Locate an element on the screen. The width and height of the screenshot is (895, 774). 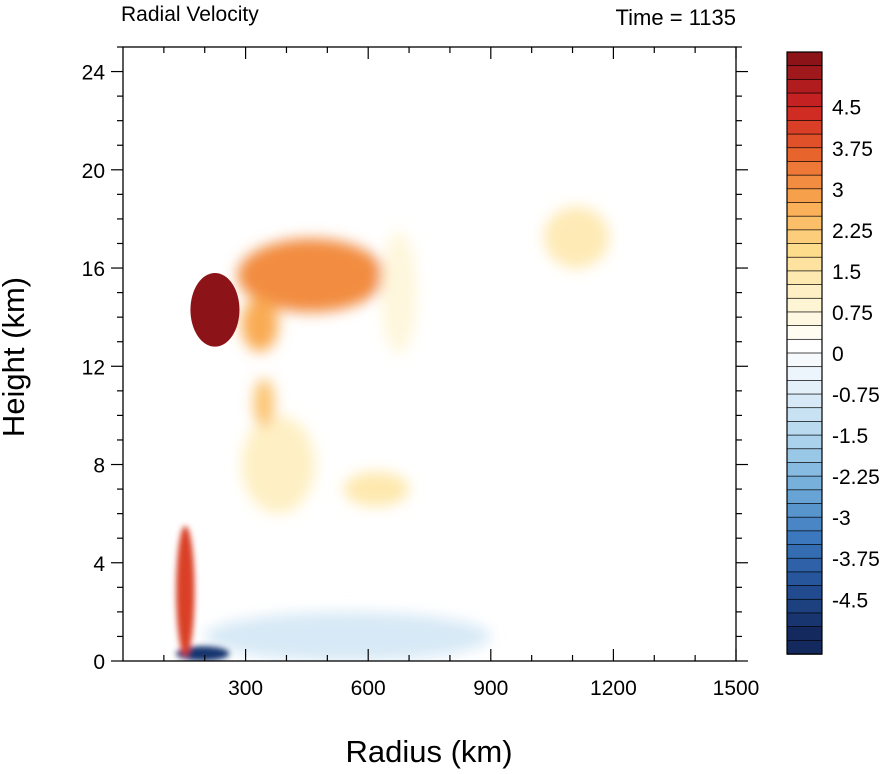
y-tick-label: 20 is located at coordinates (93, 171).